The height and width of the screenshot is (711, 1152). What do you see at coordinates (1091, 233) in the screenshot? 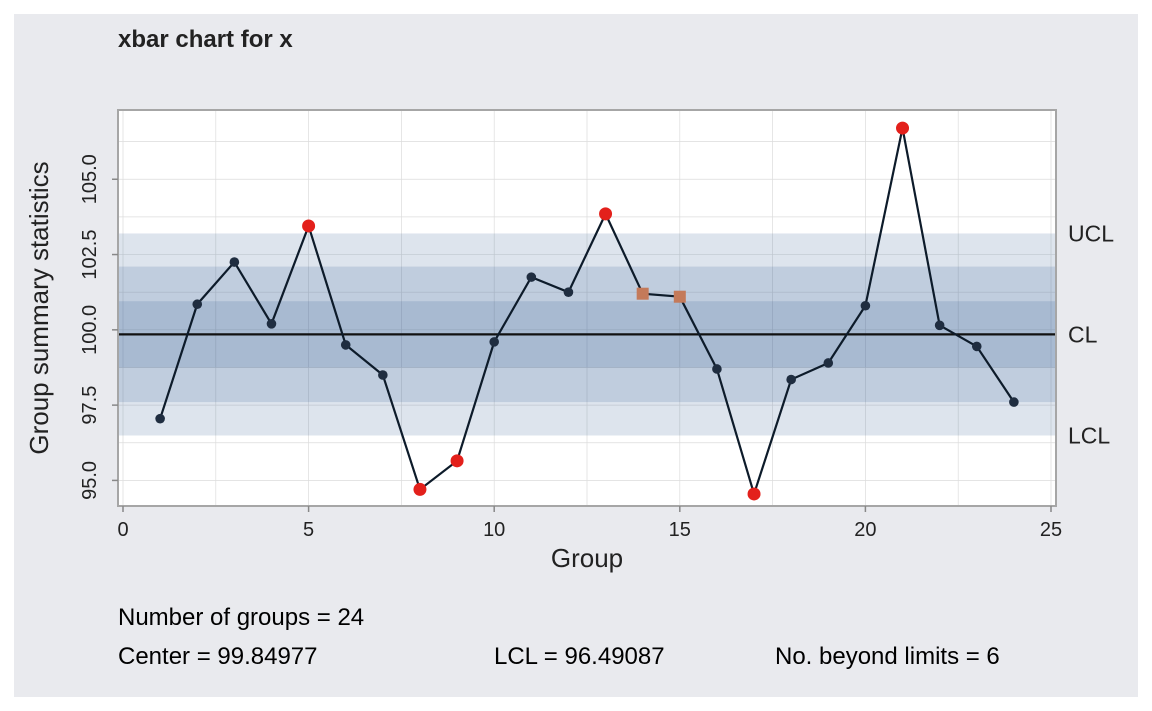
I see `limit-label-ucl: UCL` at bounding box center [1091, 233].